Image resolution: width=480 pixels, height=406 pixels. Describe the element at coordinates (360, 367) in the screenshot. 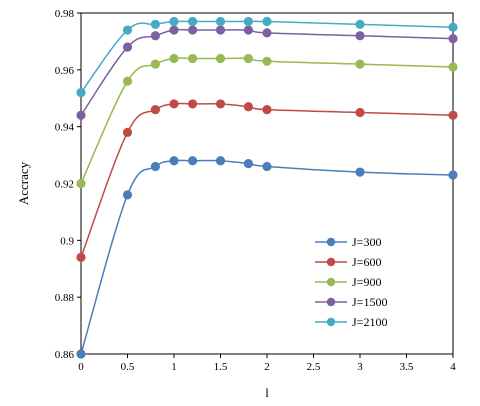

I see `x-tick-label: 3` at that location.